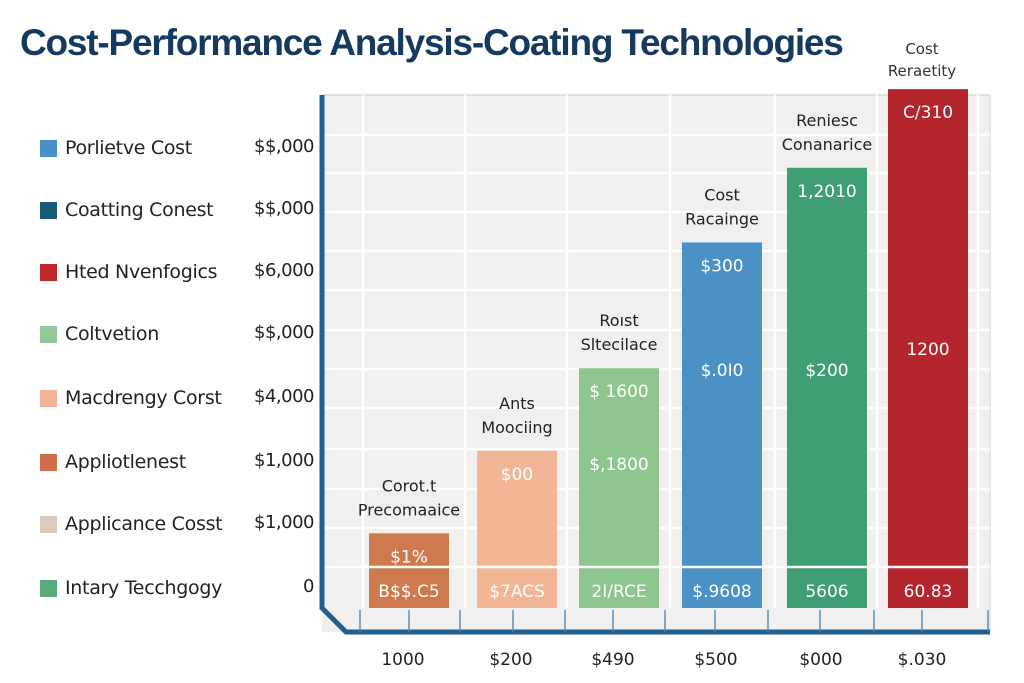  I want to click on bar-annotation-line-2: Sltecilace, so click(619, 344).